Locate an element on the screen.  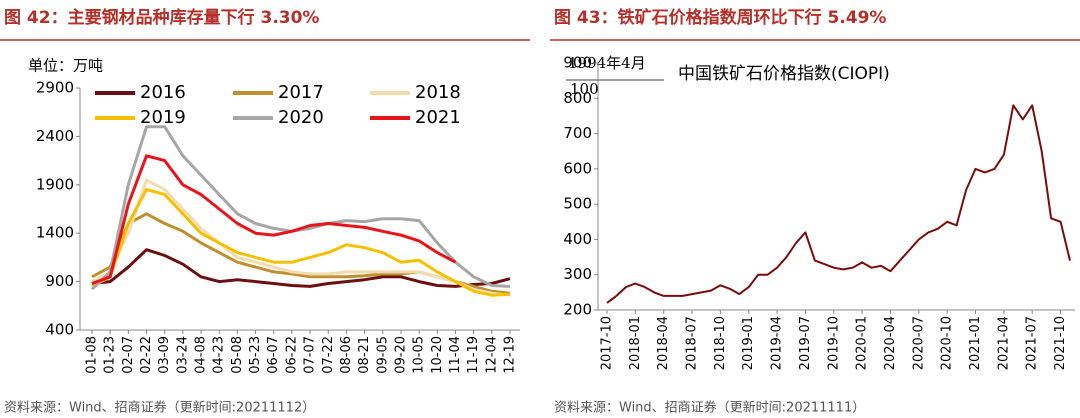
x-tick-label: 2019-10 is located at coordinates (833, 343).